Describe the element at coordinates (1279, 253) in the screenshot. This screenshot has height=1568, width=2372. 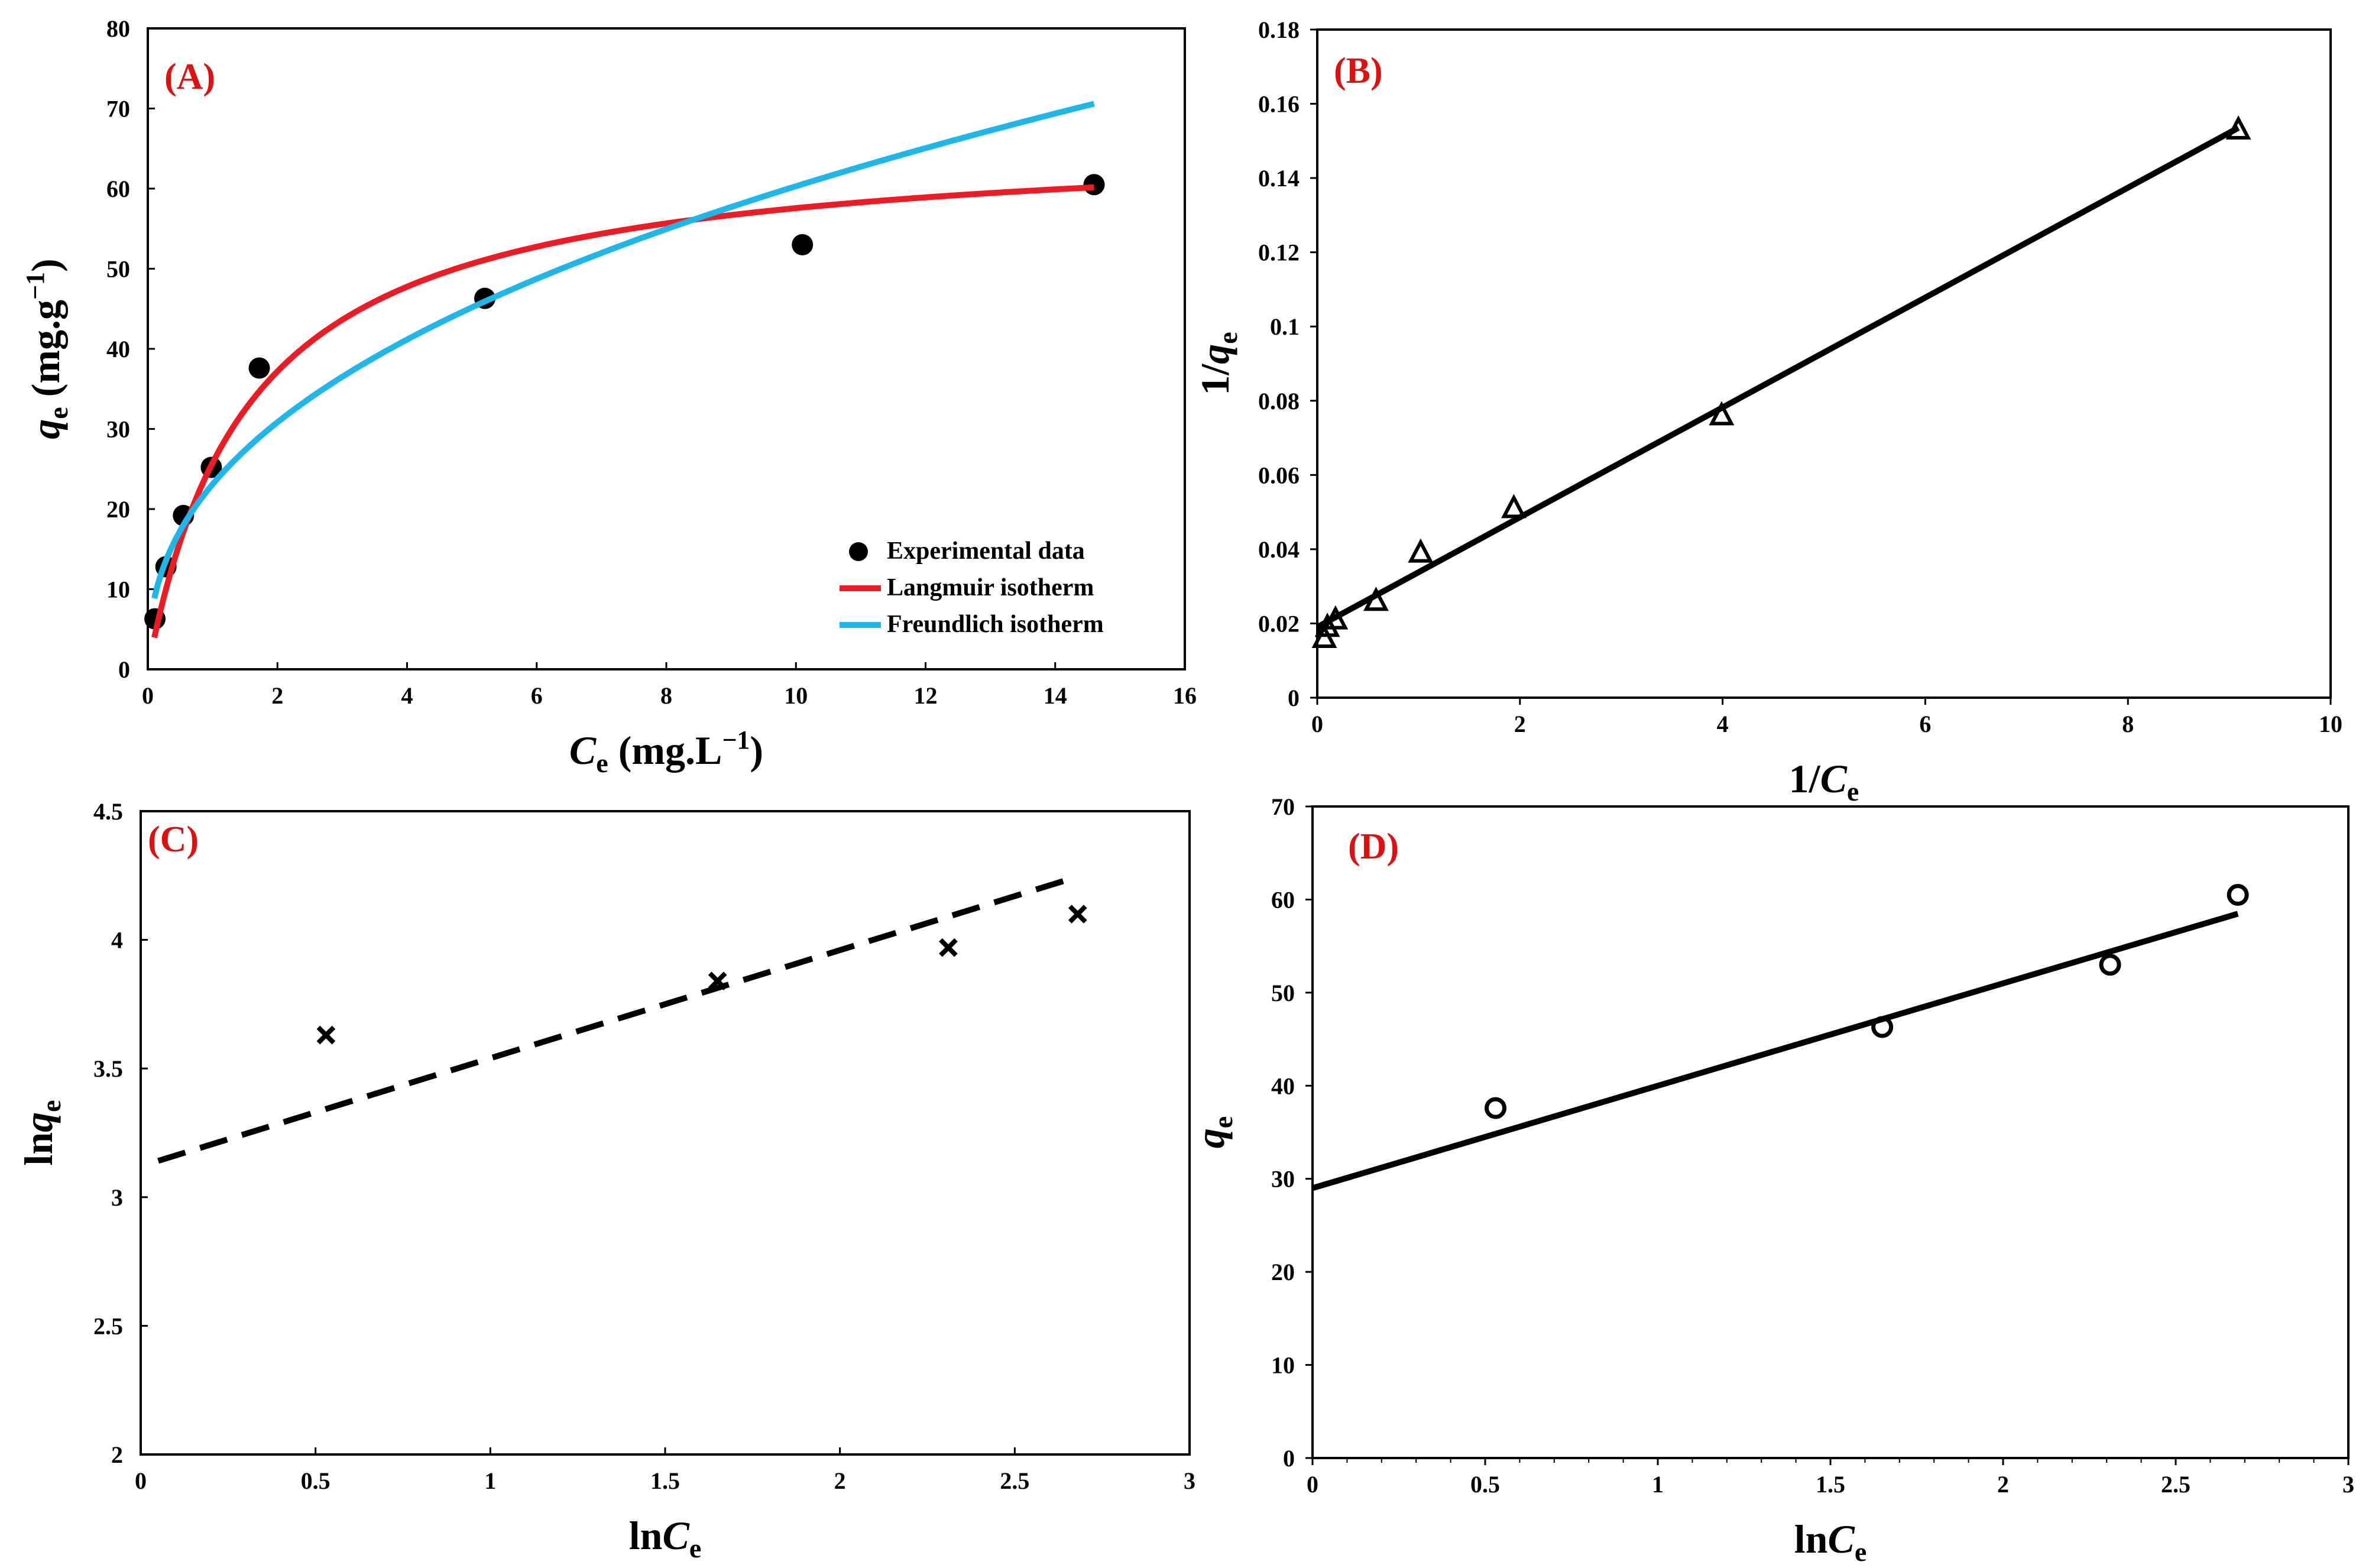
I see `y-tick-label: 0.12` at that location.